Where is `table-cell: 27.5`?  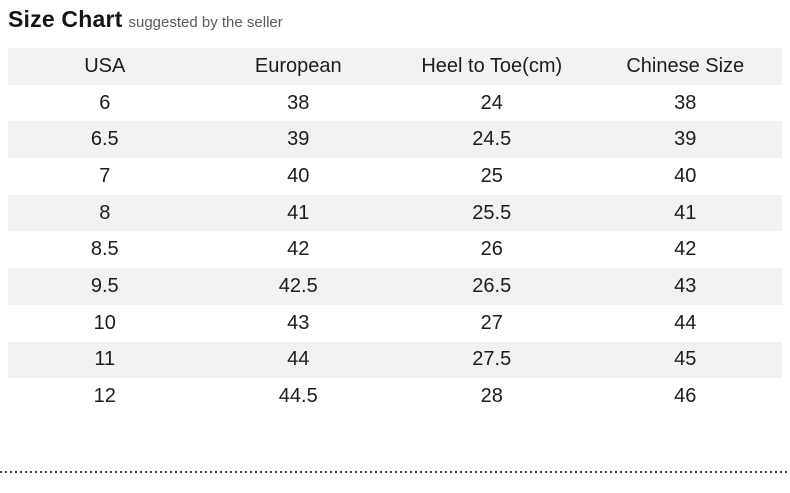
table-cell: 27.5 is located at coordinates (492, 359).